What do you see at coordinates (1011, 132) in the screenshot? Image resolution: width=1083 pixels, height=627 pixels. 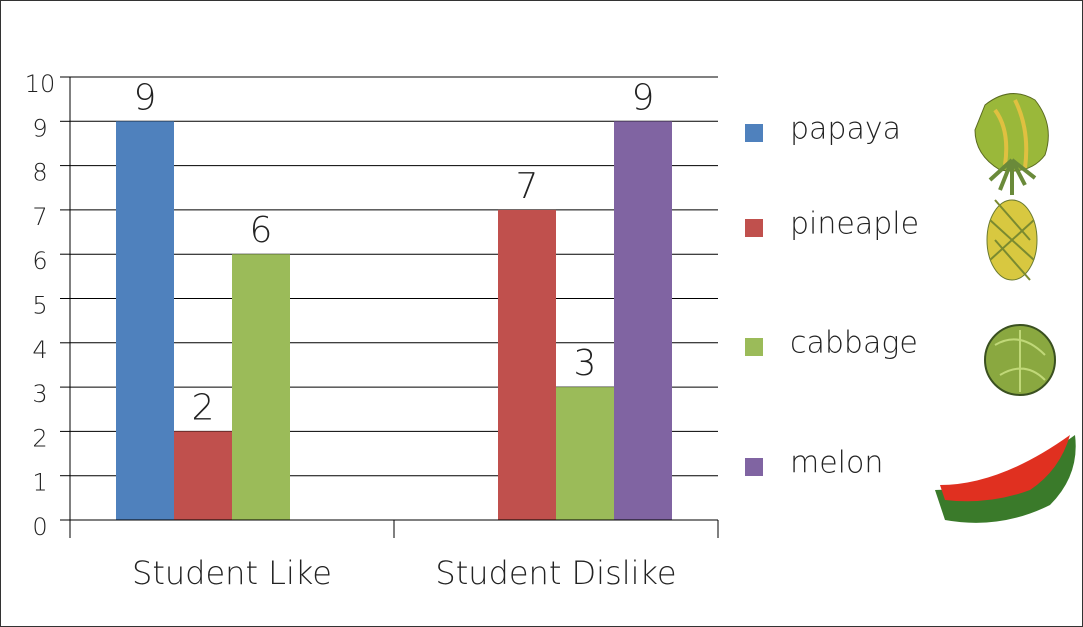 I see `papaya-icon` at bounding box center [1011, 132].